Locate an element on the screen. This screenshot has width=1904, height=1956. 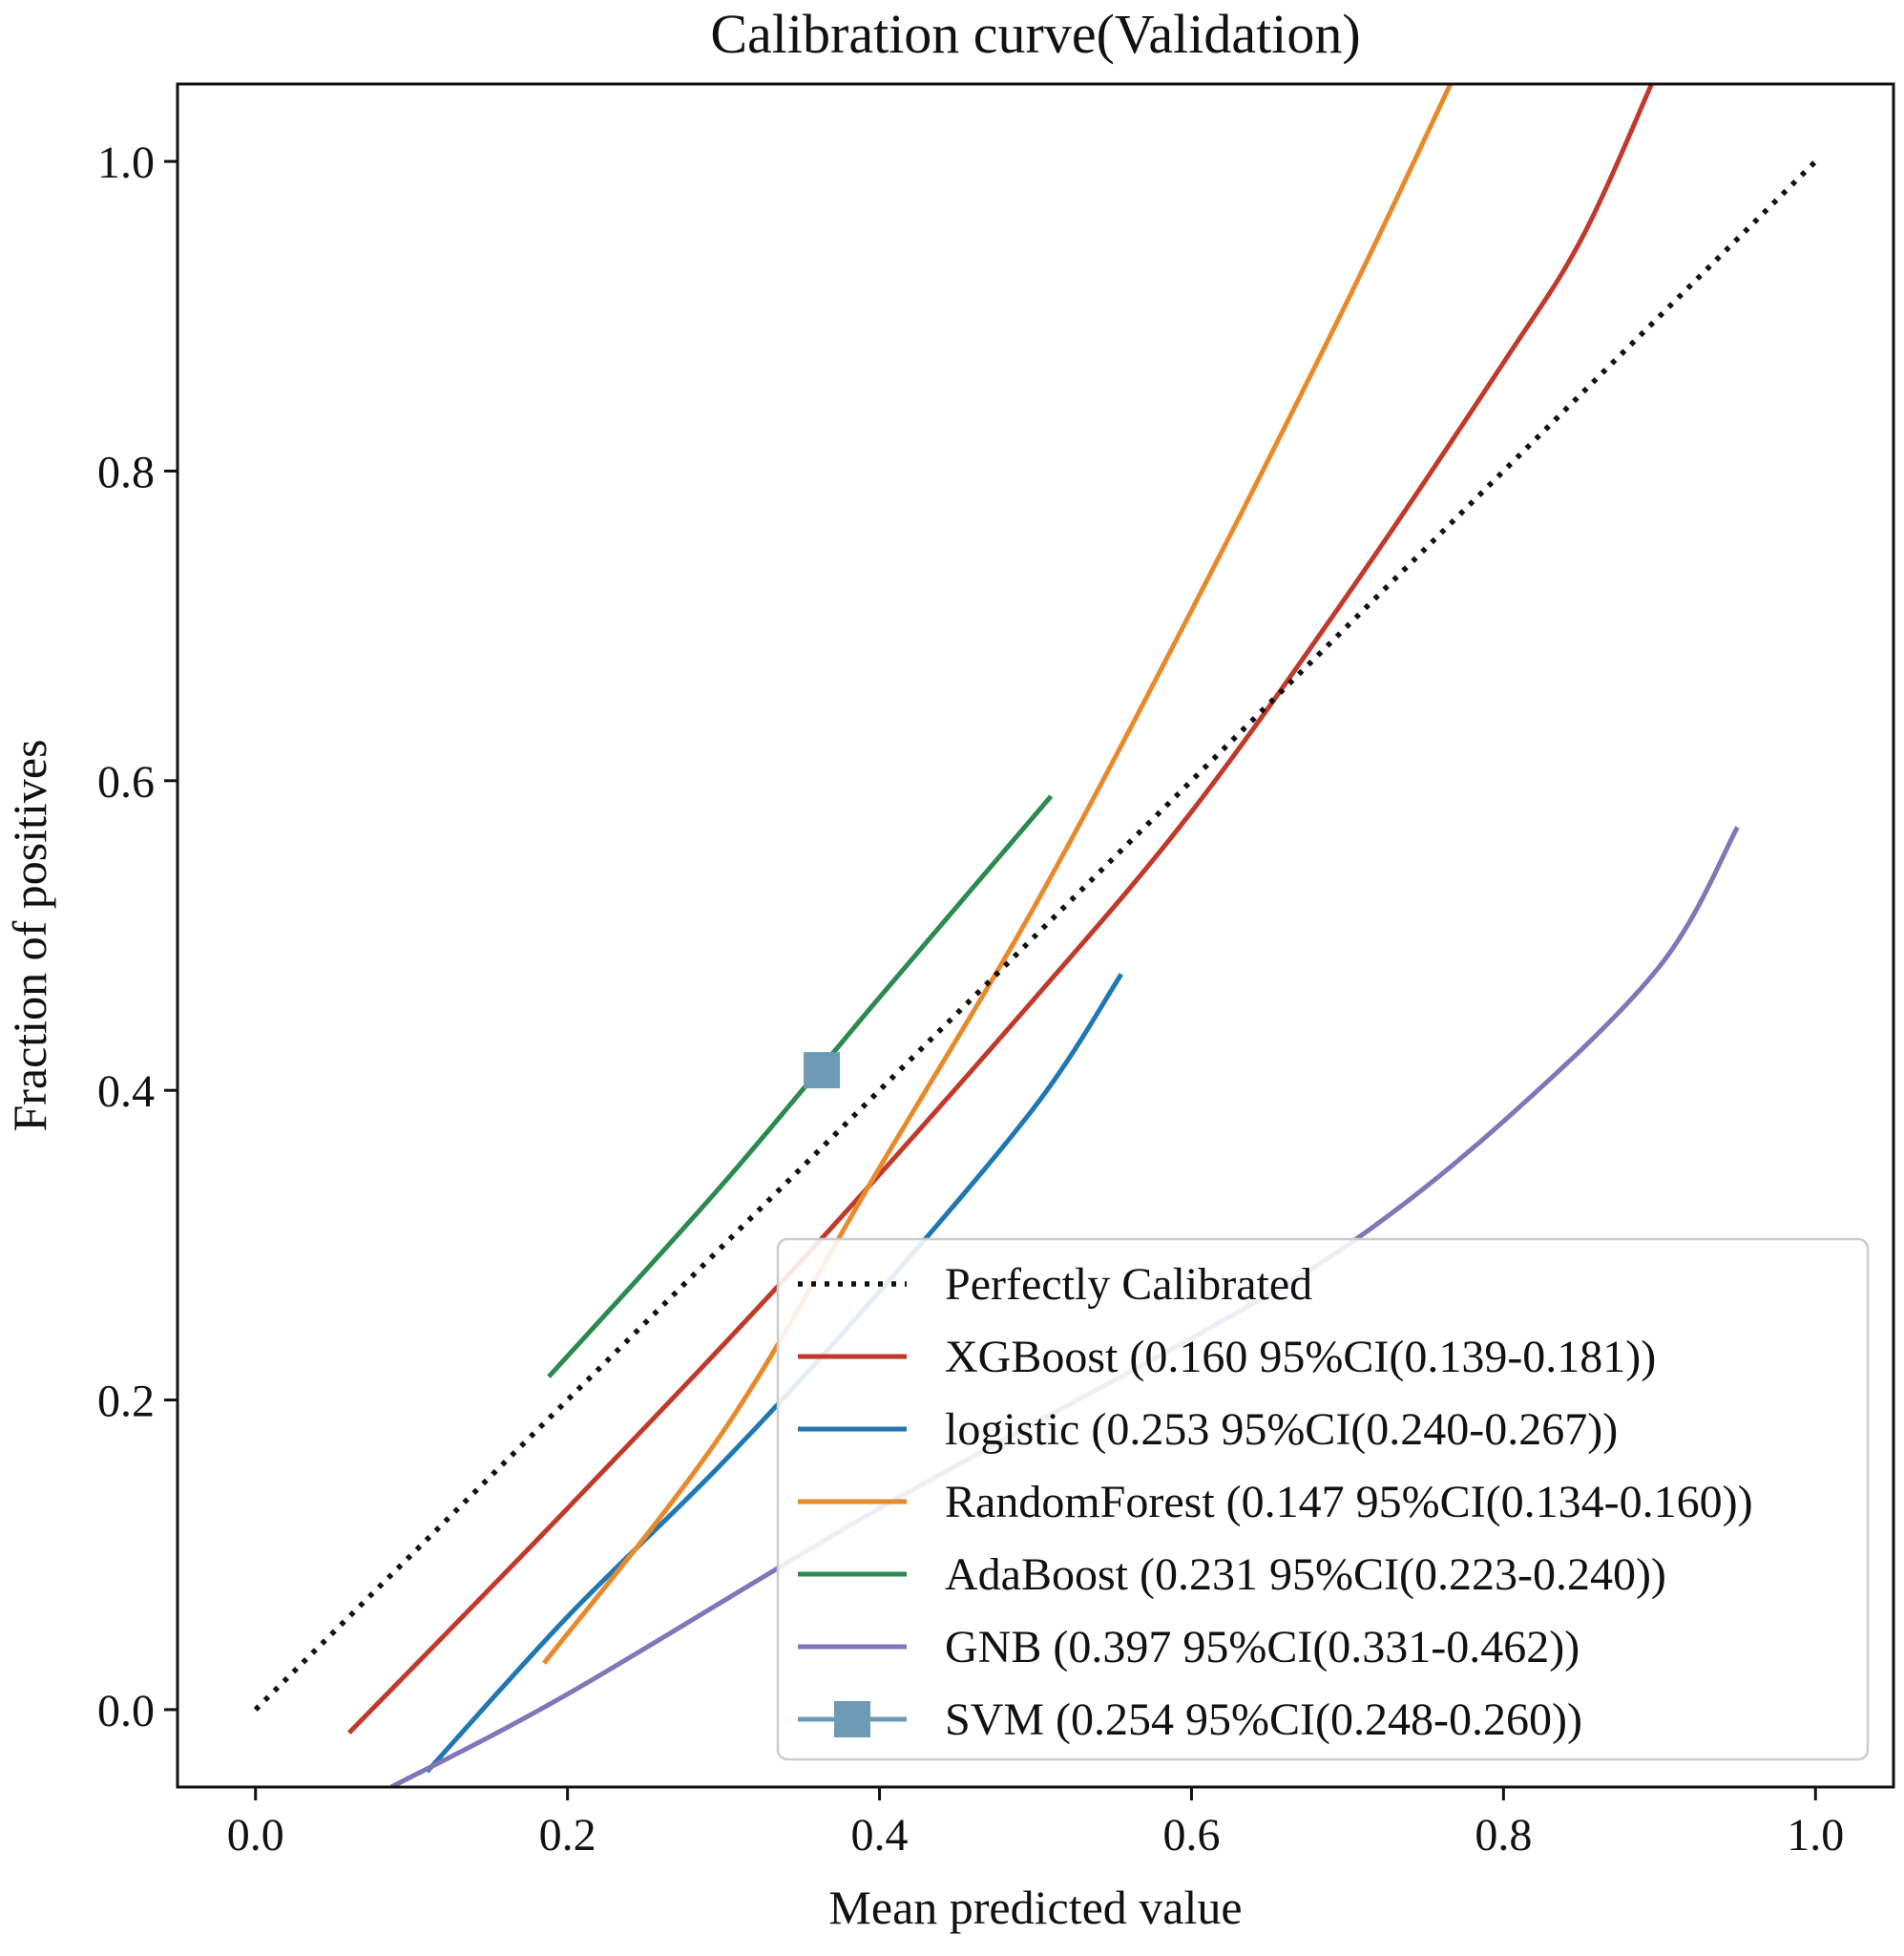
x-tick-label: 0.4 is located at coordinates (880, 1836).